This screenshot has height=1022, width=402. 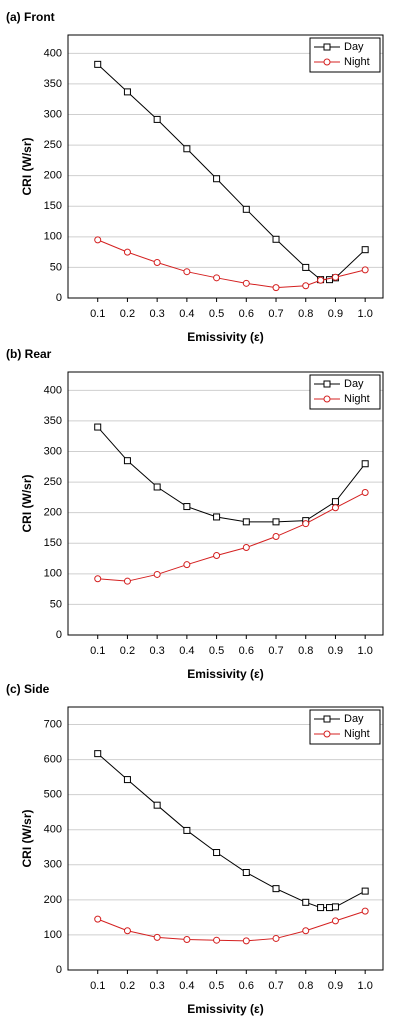 I want to click on x-tick-label: 0.7, so click(x=275, y=651).